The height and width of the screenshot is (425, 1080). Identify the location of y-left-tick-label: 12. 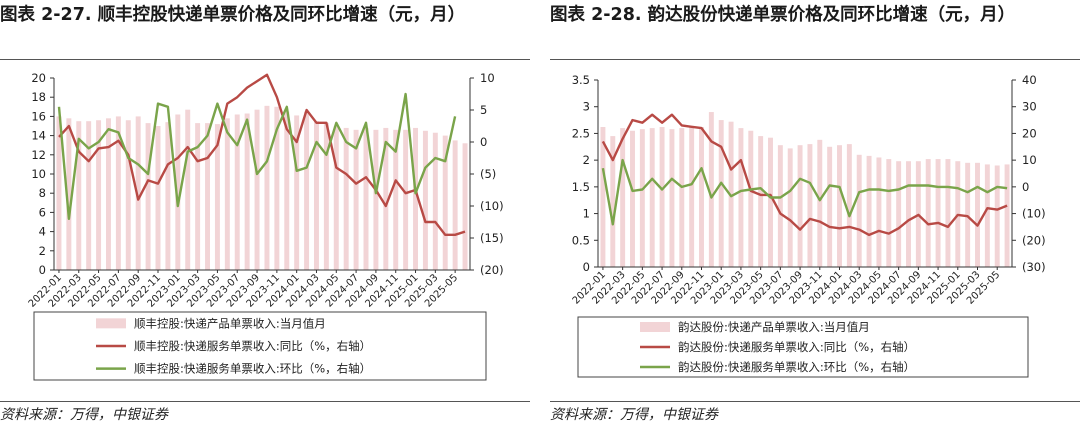
(38, 155).